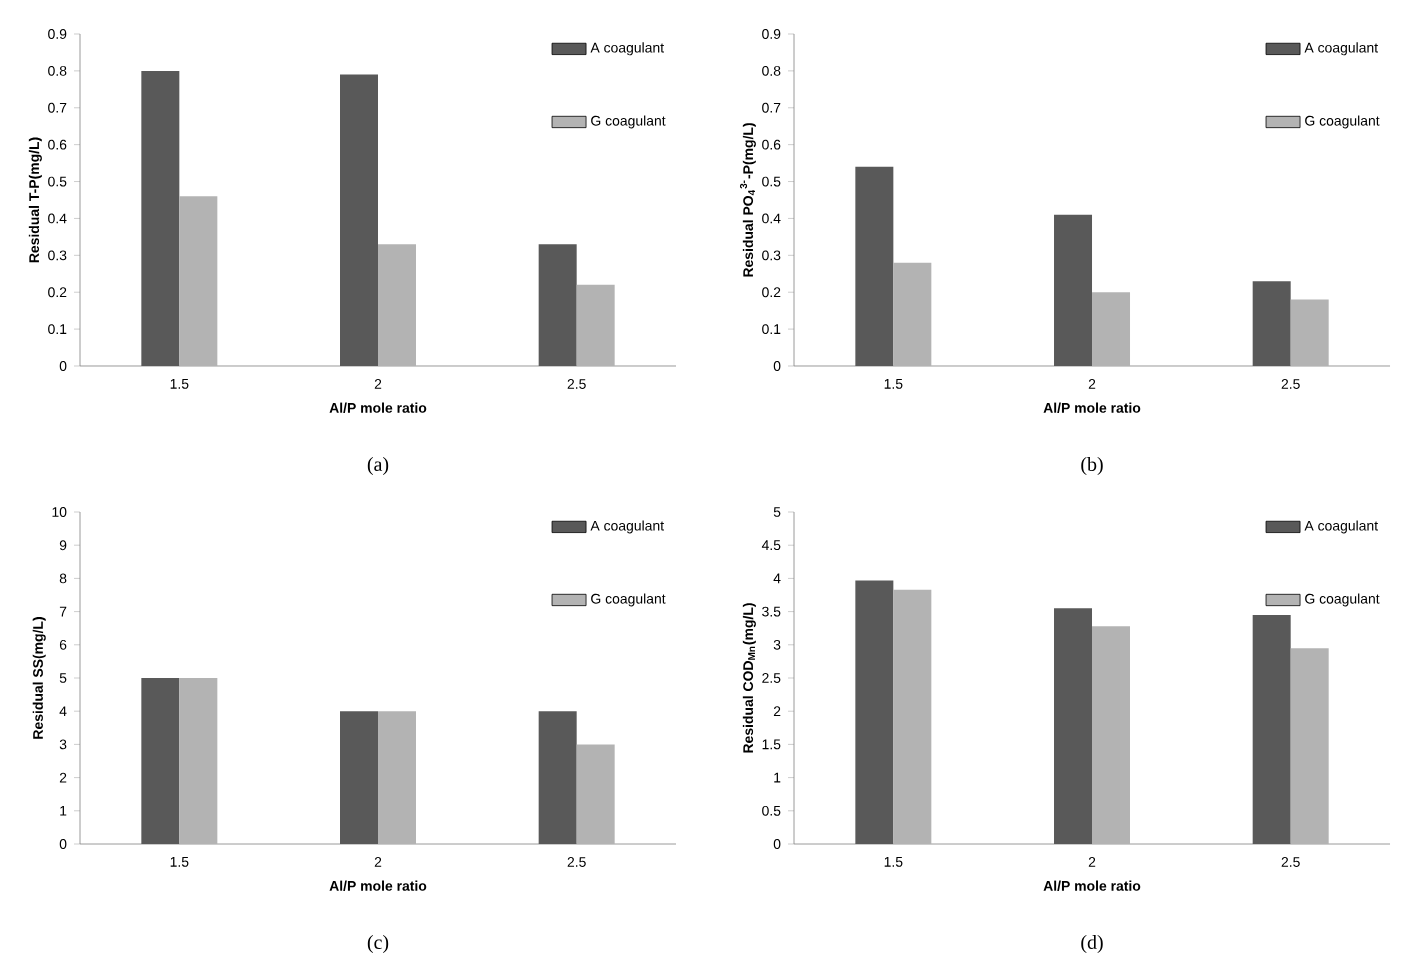  Describe the element at coordinates (378, 944) in the screenshot. I see `text: (c)` at that location.